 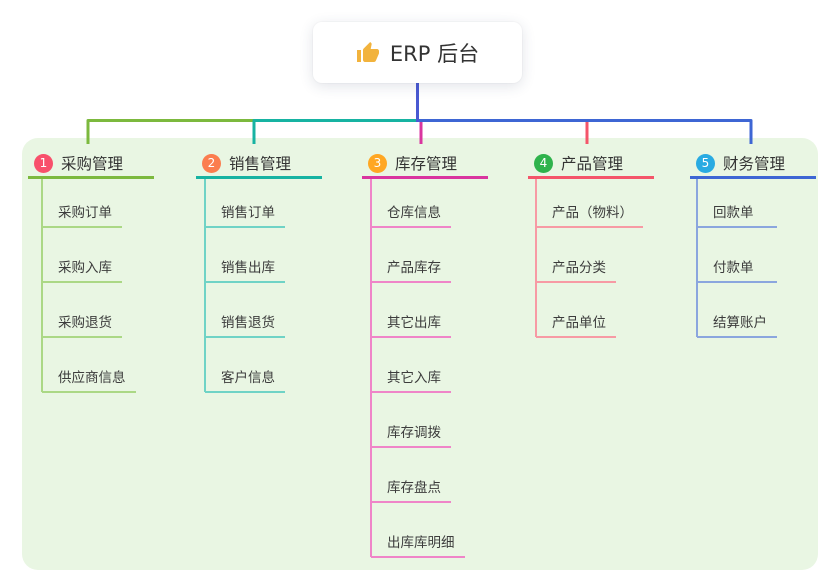 What do you see at coordinates (82, 270) in the screenshot?
I see `node-purchase-inbound: 采购入库` at bounding box center [82, 270].